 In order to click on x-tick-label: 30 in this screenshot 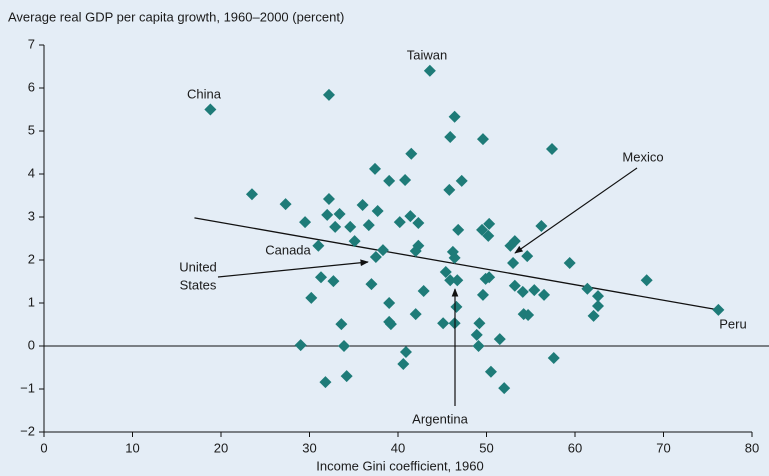, I will do `click(309, 447)`.